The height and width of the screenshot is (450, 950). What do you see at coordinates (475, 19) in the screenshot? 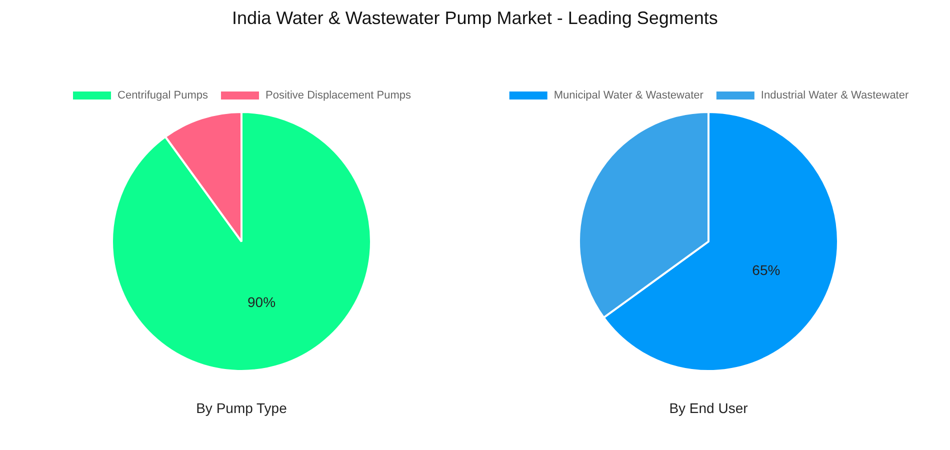
I see `text: India Water & Wastewater Pump Market - Leading Segments` at bounding box center [475, 19].